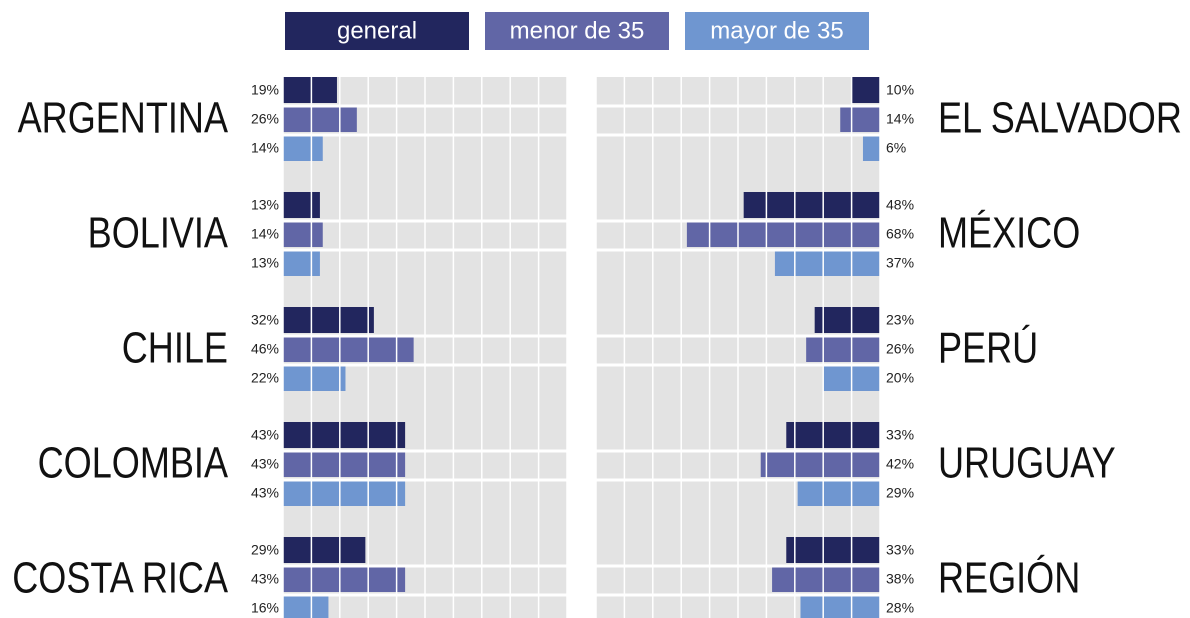  What do you see at coordinates (900, 320) in the screenshot?
I see `value-label: 23%` at bounding box center [900, 320].